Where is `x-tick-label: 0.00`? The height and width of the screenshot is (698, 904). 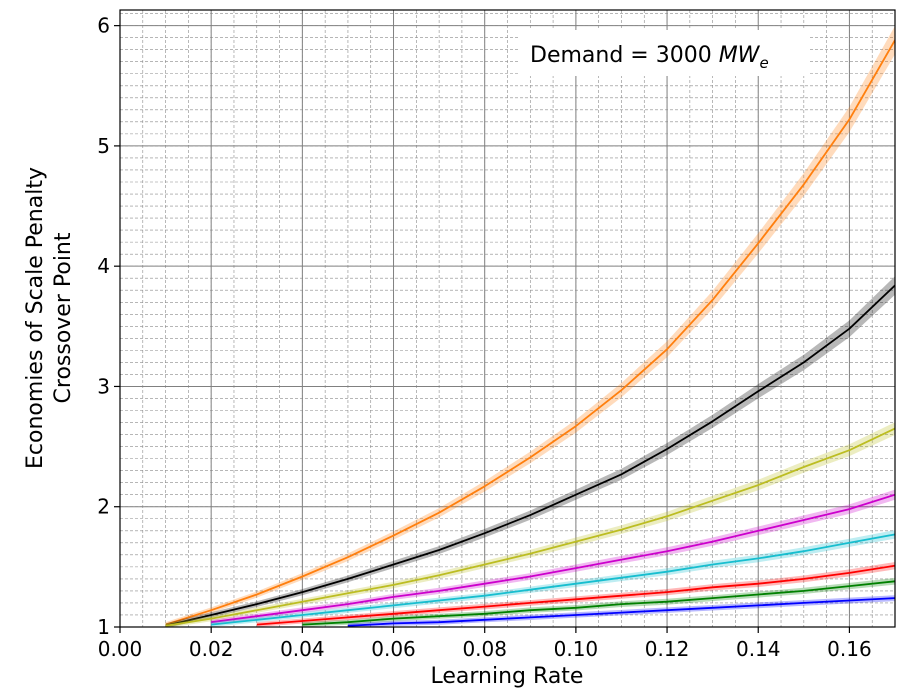 x-tick-label: 0.00 is located at coordinates (120, 649).